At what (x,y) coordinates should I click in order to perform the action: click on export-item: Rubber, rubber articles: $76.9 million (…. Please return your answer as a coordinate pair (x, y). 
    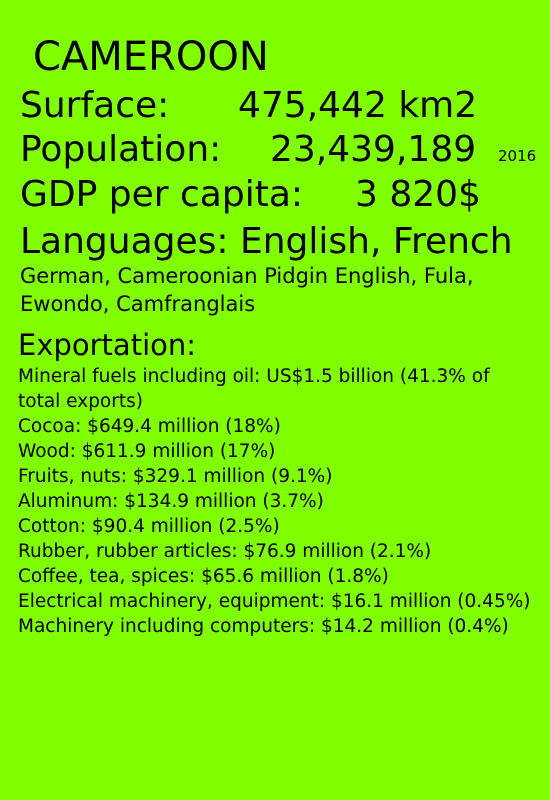
    Looking at the image, I should click on (225, 551).